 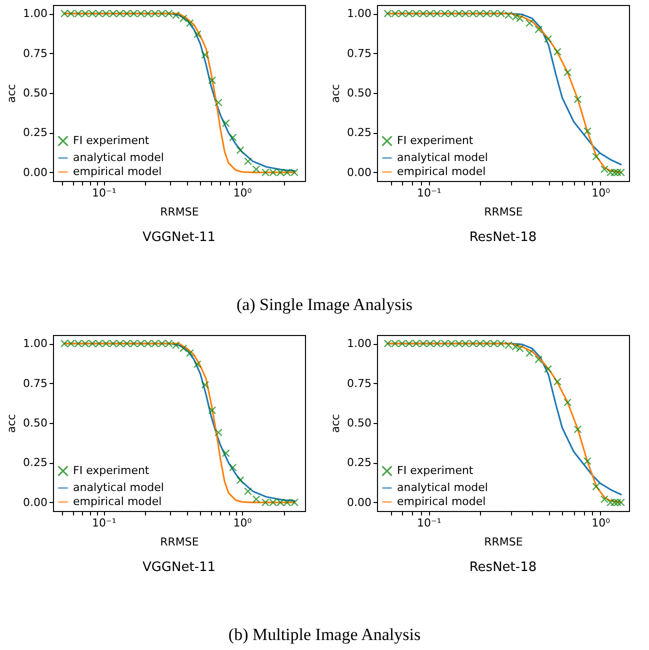 I want to click on text: (a) Single Image Analysis, so click(x=324, y=305).